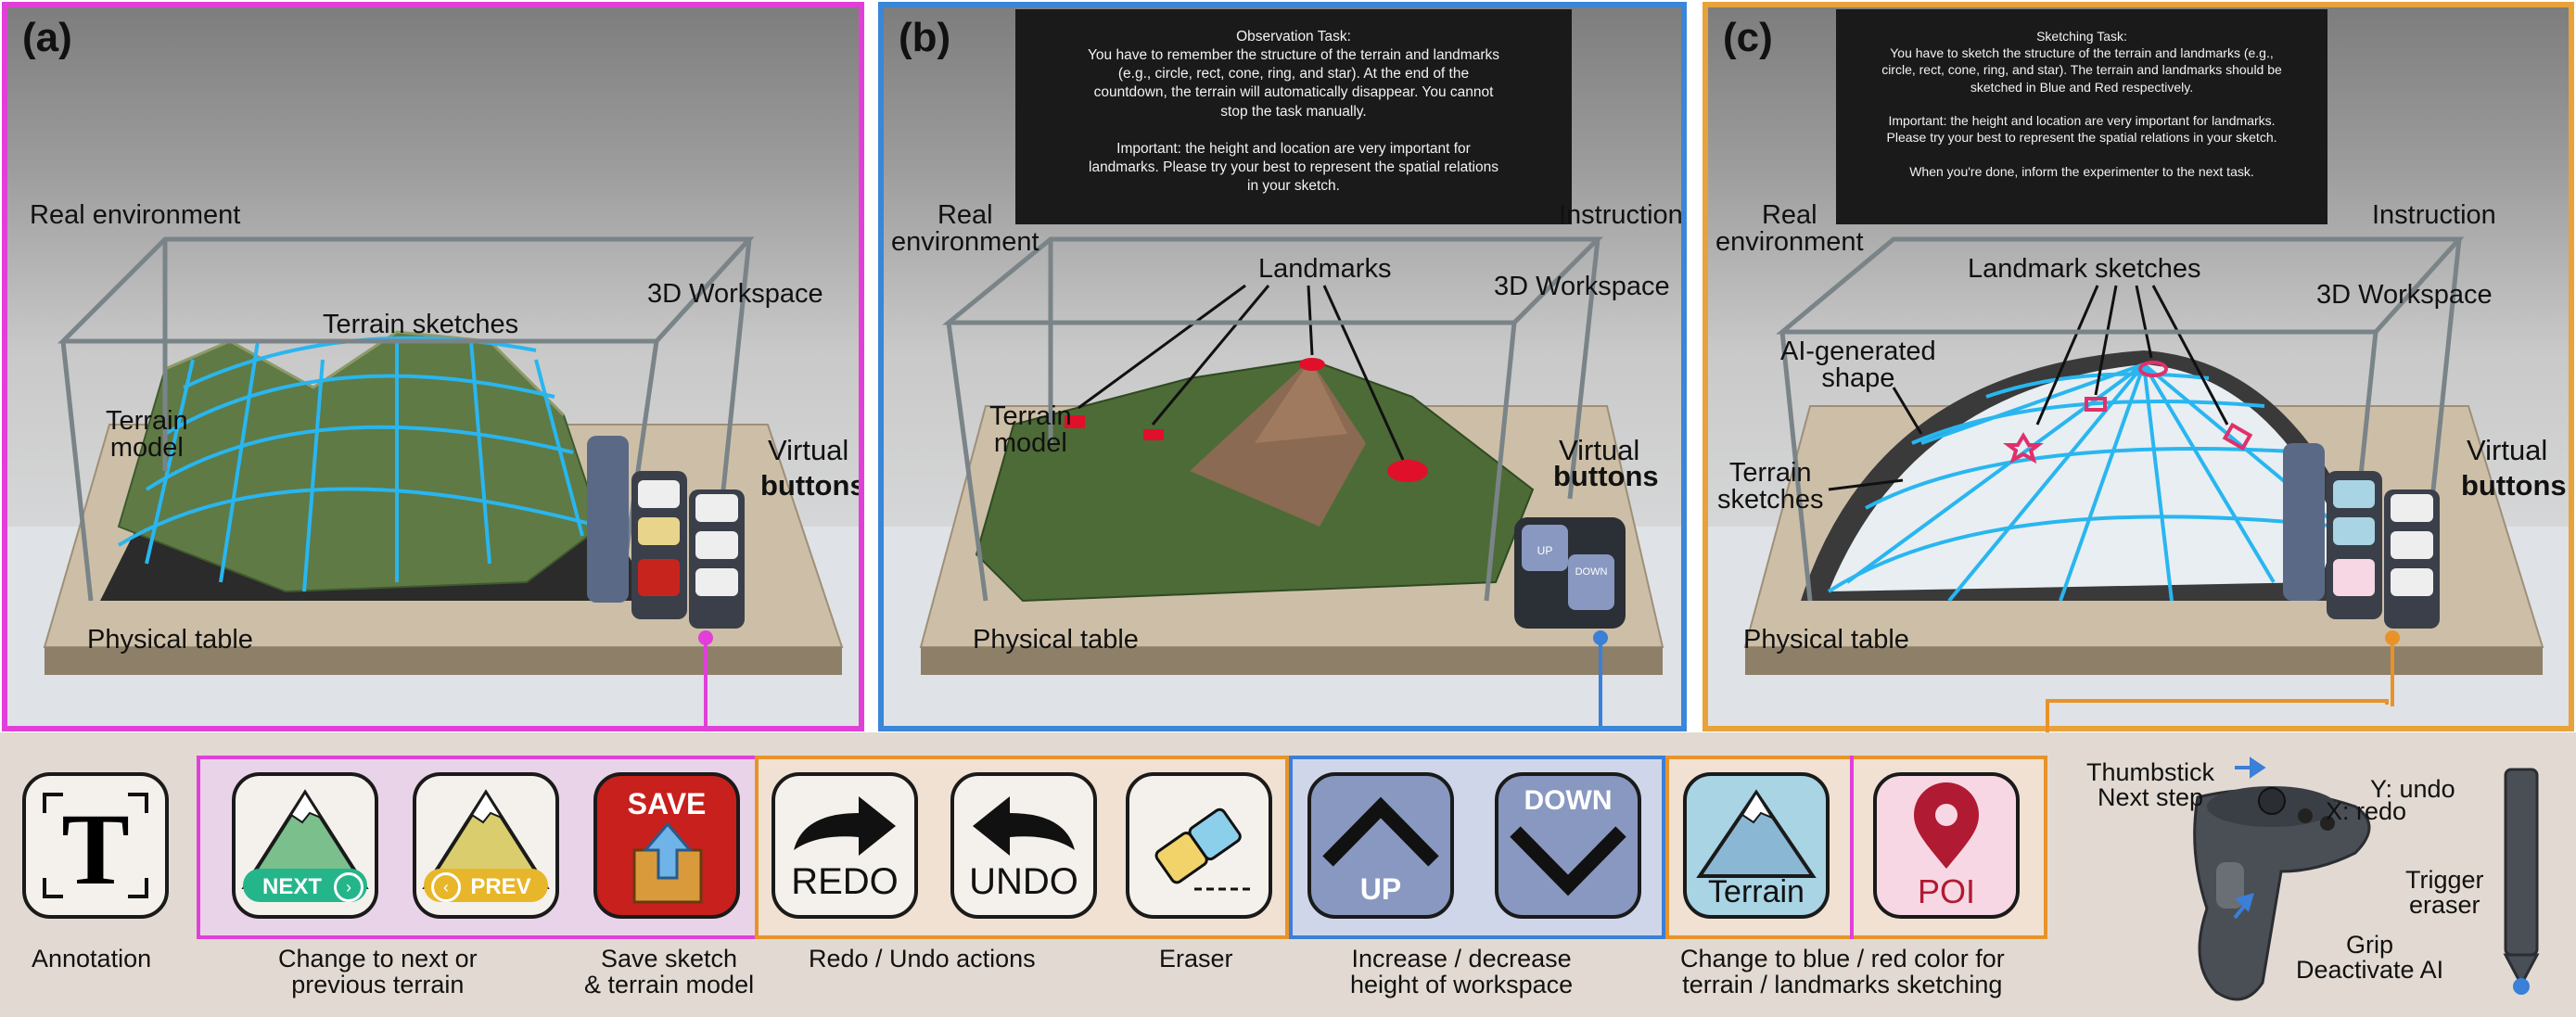 The height and width of the screenshot is (1017, 2576). I want to click on next-label: NEXT, so click(291, 886).